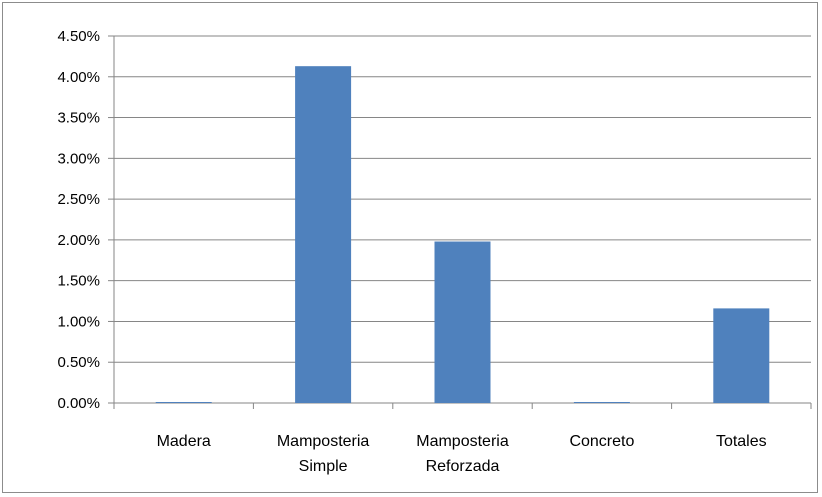  What do you see at coordinates (78, 281) in the screenshot?
I see `y-tick-label: 1.50%` at bounding box center [78, 281].